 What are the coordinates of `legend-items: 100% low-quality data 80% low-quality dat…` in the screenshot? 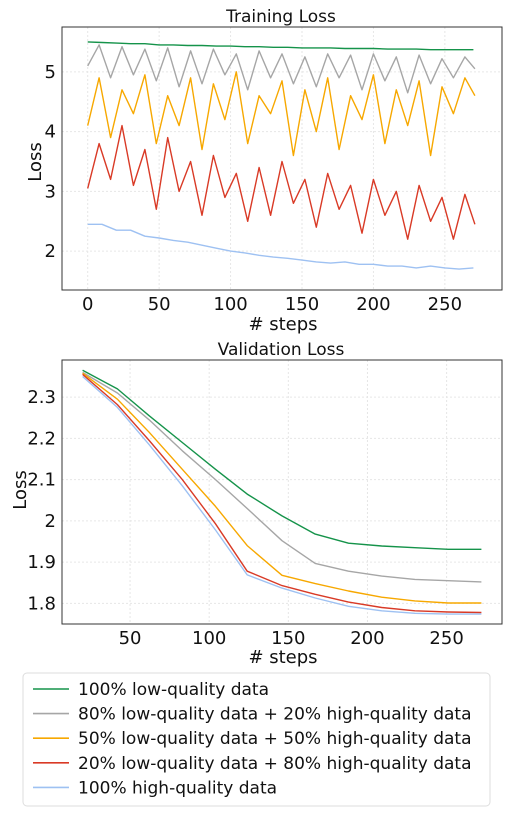 It's located at (252, 739).